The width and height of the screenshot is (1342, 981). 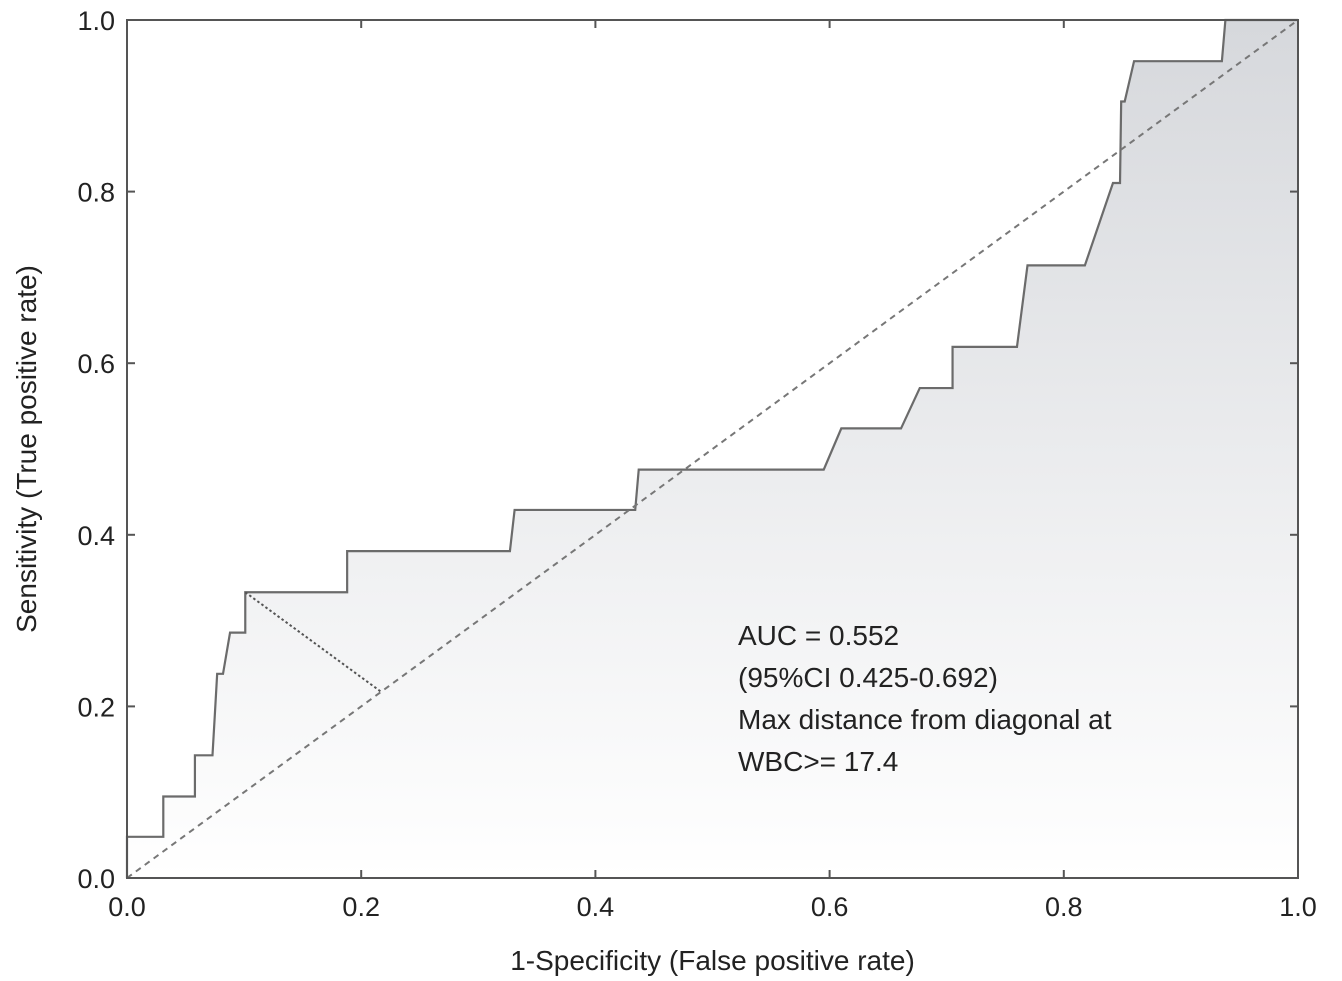 I want to click on x-tick-label: 0.6, so click(x=830, y=907).